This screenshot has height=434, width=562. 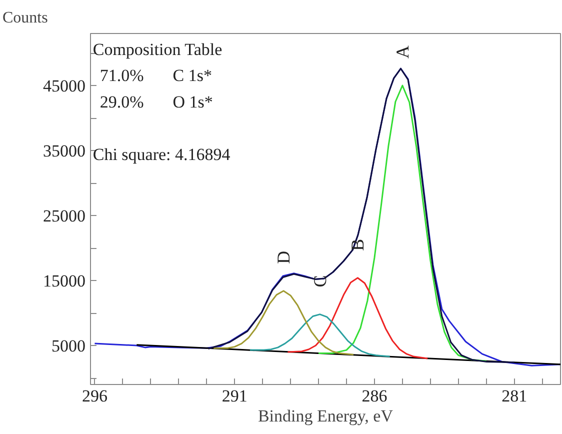 I want to click on x-axis-title: Binding Energy, eV, so click(x=326, y=416).